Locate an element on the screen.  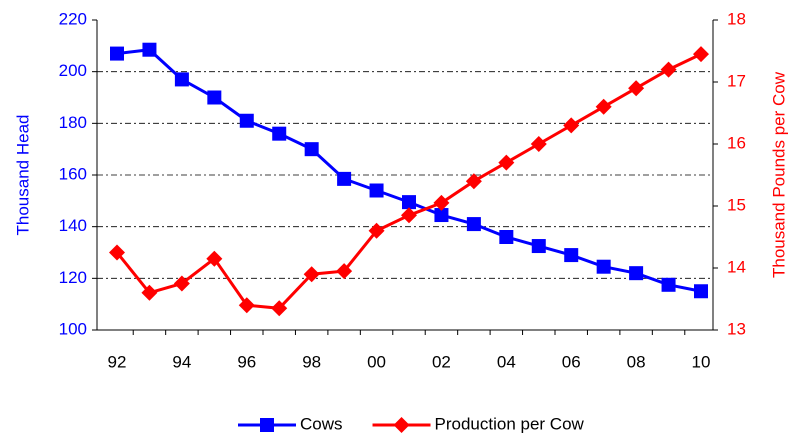
y-tick-label: 120 is located at coordinates (73, 277).